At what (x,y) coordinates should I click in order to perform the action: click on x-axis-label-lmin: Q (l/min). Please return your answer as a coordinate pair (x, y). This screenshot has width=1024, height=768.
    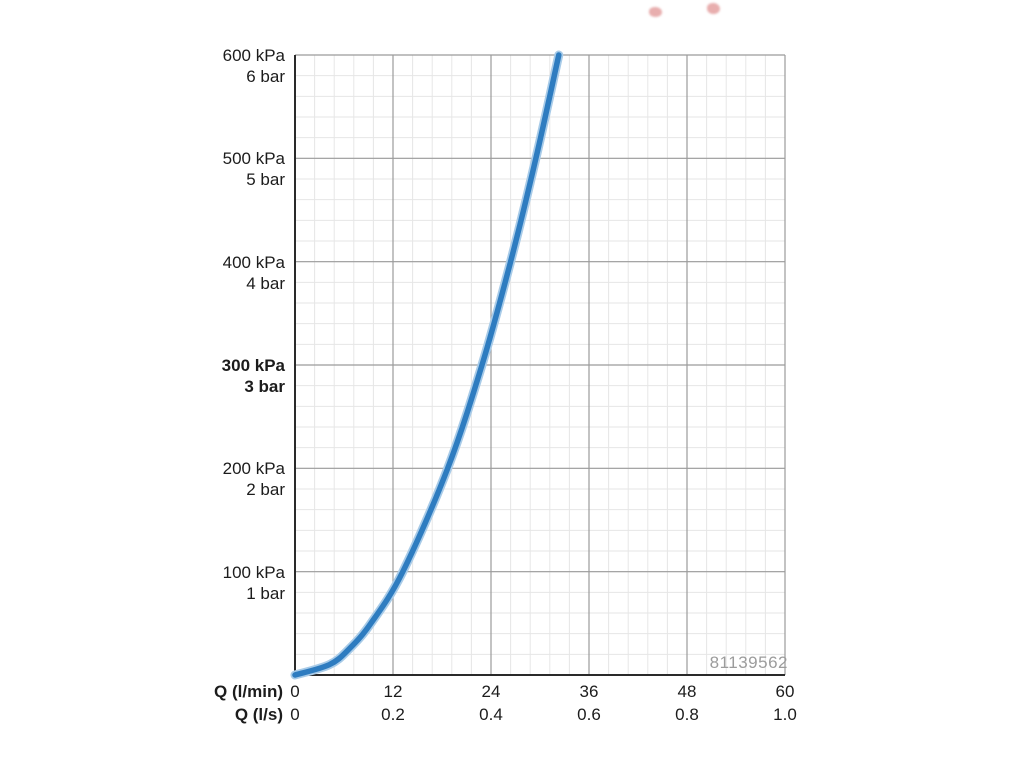
    Looking at the image, I should click on (248, 691).